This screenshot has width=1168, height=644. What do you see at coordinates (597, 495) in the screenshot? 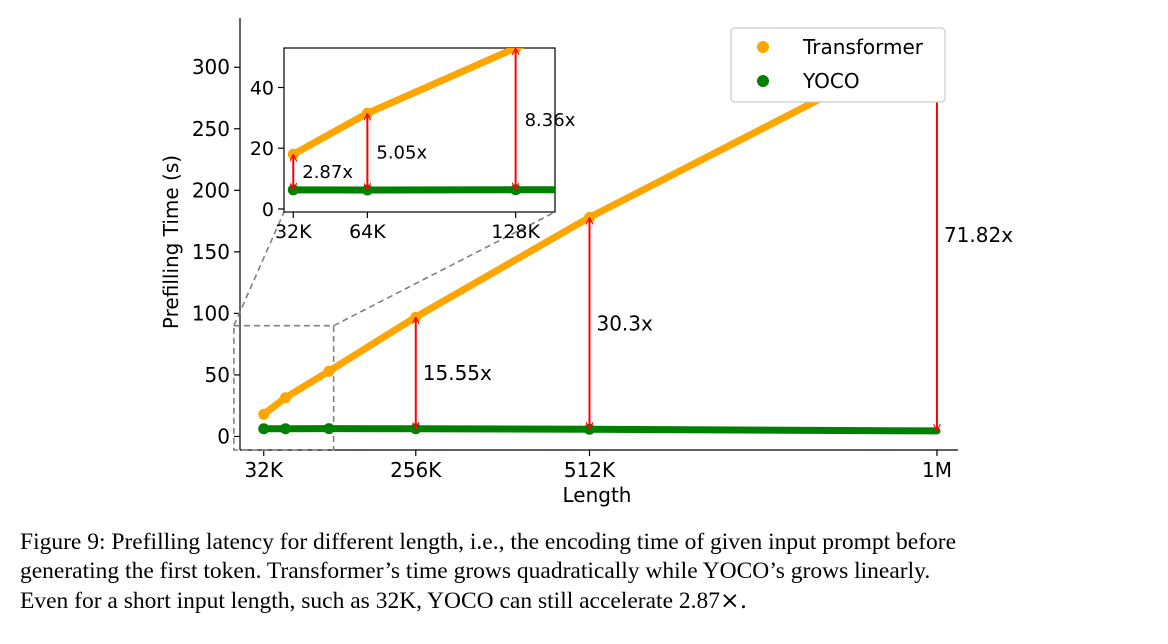
I see `x-axis-title: Length` at bounding box center [597, 495].